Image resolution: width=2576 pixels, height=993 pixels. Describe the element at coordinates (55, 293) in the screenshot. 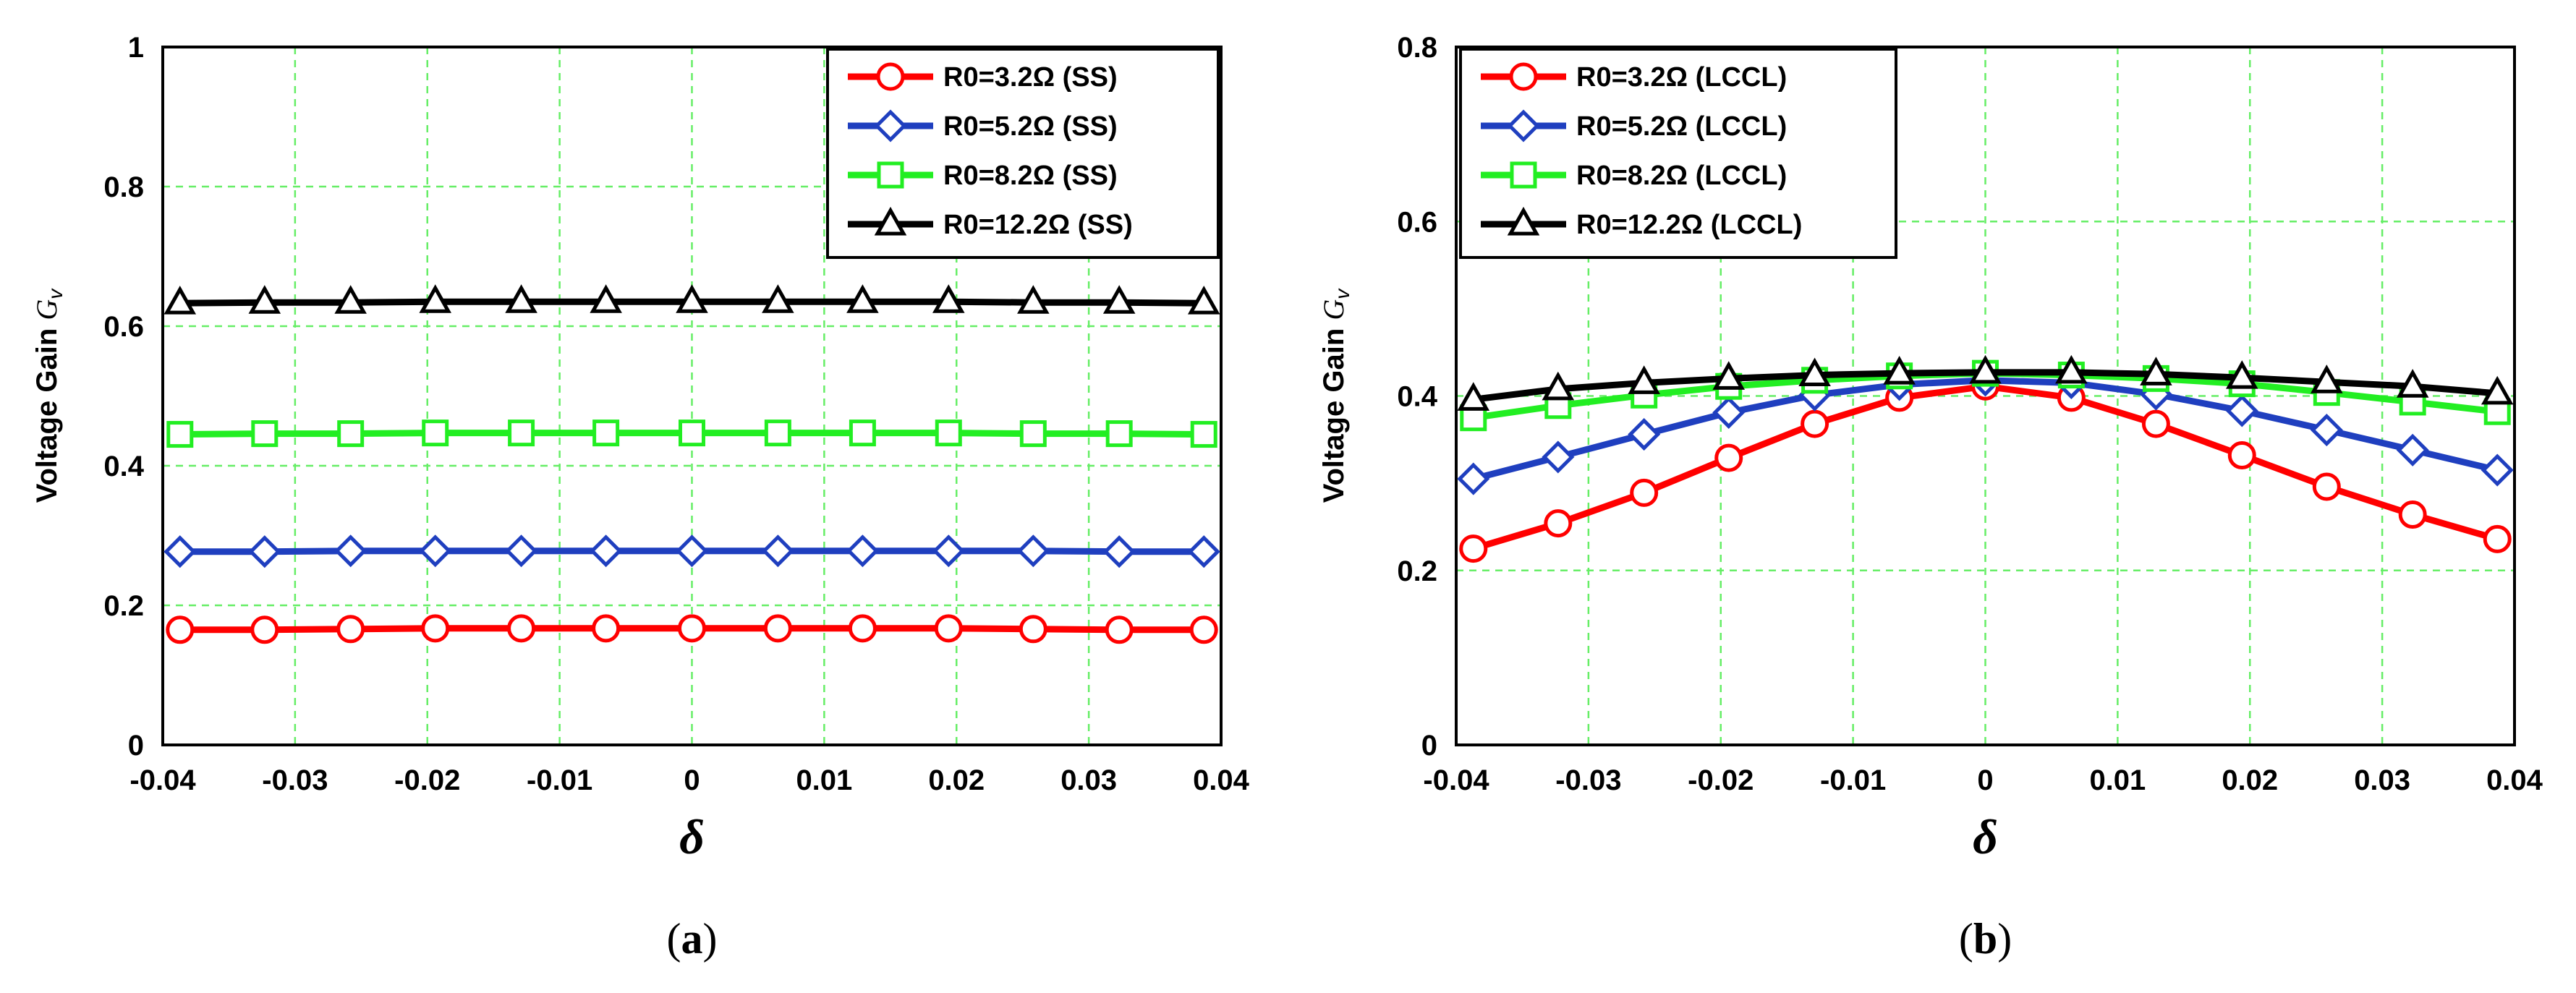

I see `chart-a-y-axis-label-subscript: v` at that location.